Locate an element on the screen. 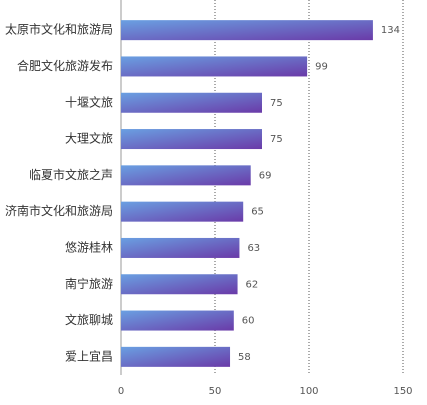 The image size is (427, 405). value-label: 99 is located at coordinates (321, 66).